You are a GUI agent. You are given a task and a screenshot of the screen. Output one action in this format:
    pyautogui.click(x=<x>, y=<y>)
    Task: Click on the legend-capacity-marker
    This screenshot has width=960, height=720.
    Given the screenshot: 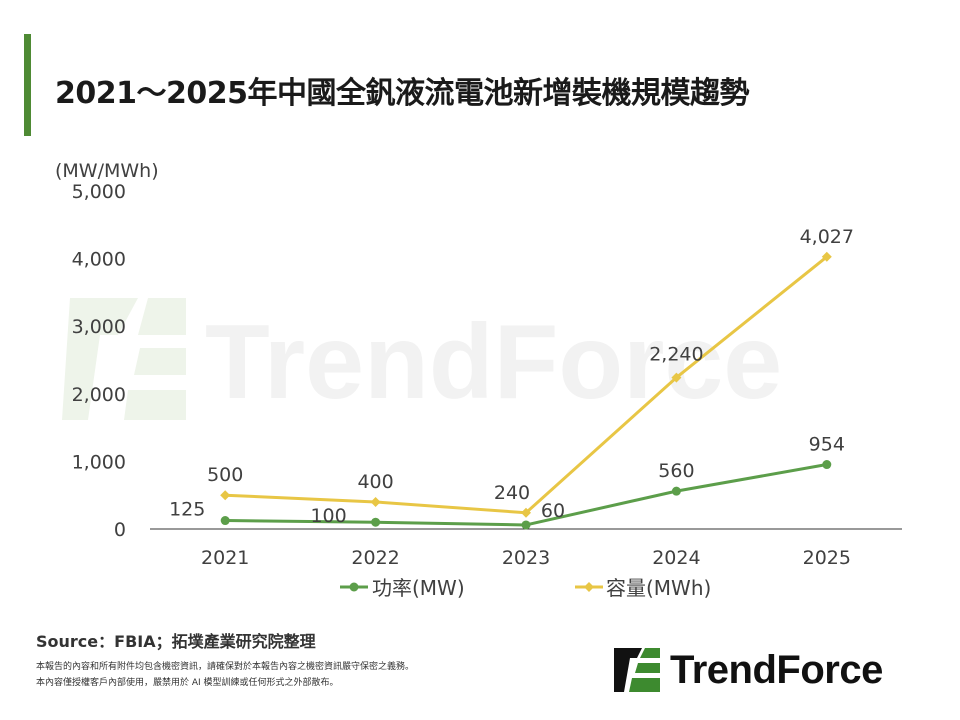 What is the action you would take?
    pyautogui.click(x=589, y=587)
    